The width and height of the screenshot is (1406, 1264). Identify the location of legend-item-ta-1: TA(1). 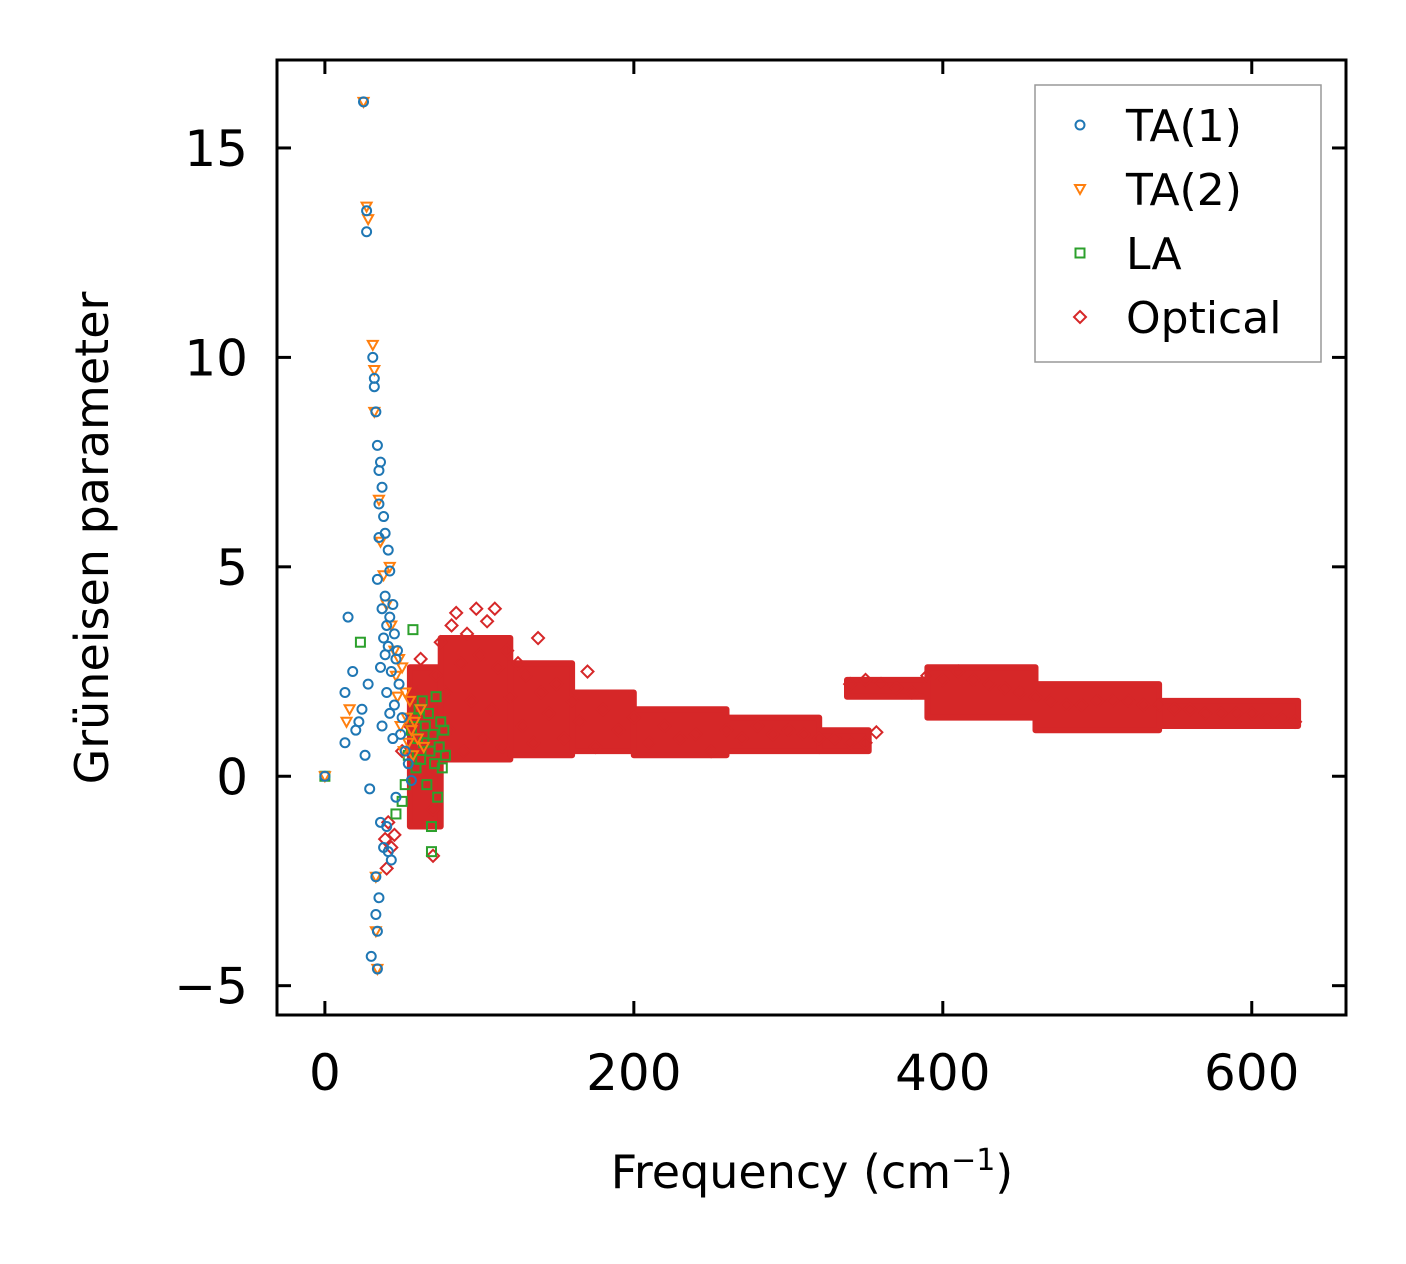
(1158, 126).